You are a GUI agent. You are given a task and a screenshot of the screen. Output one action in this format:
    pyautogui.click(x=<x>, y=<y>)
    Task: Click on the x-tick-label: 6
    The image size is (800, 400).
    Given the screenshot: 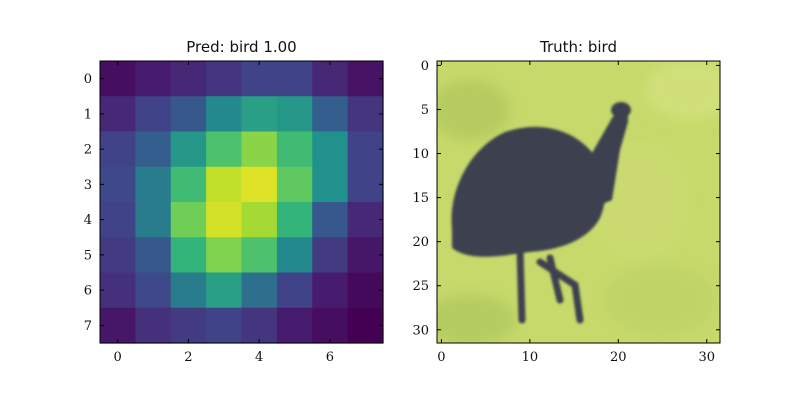 What is the action you would take?
    pyautogui.click(x=330, y=357)
    